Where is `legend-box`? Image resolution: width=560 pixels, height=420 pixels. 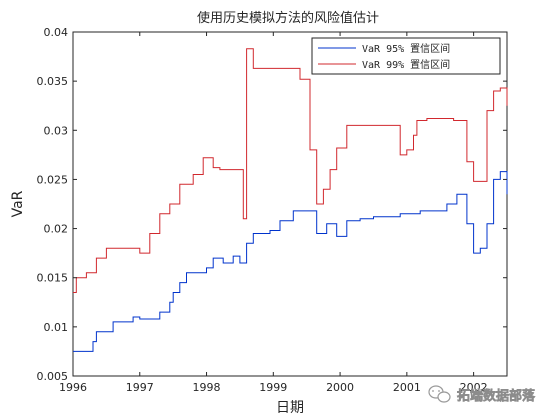
legend-box is located at coordinates (406, 56).